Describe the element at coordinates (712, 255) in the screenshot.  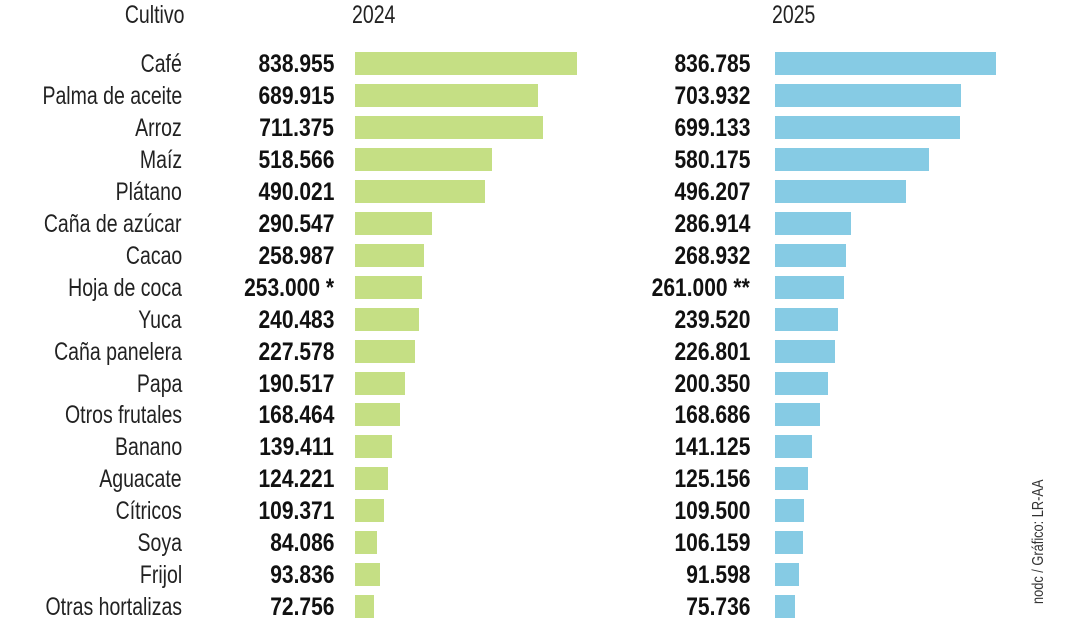
I see `value-label-2025: 268.932` at that location.